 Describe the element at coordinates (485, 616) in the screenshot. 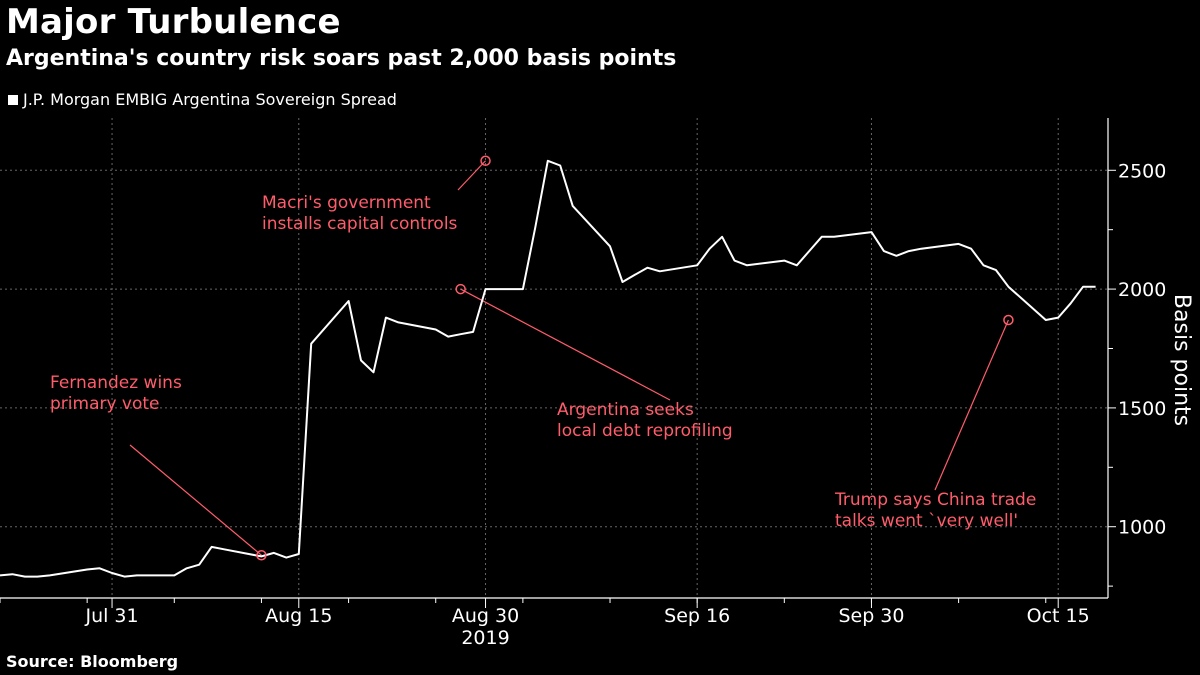

I see `x-tick-label: Aug 30` at that location.